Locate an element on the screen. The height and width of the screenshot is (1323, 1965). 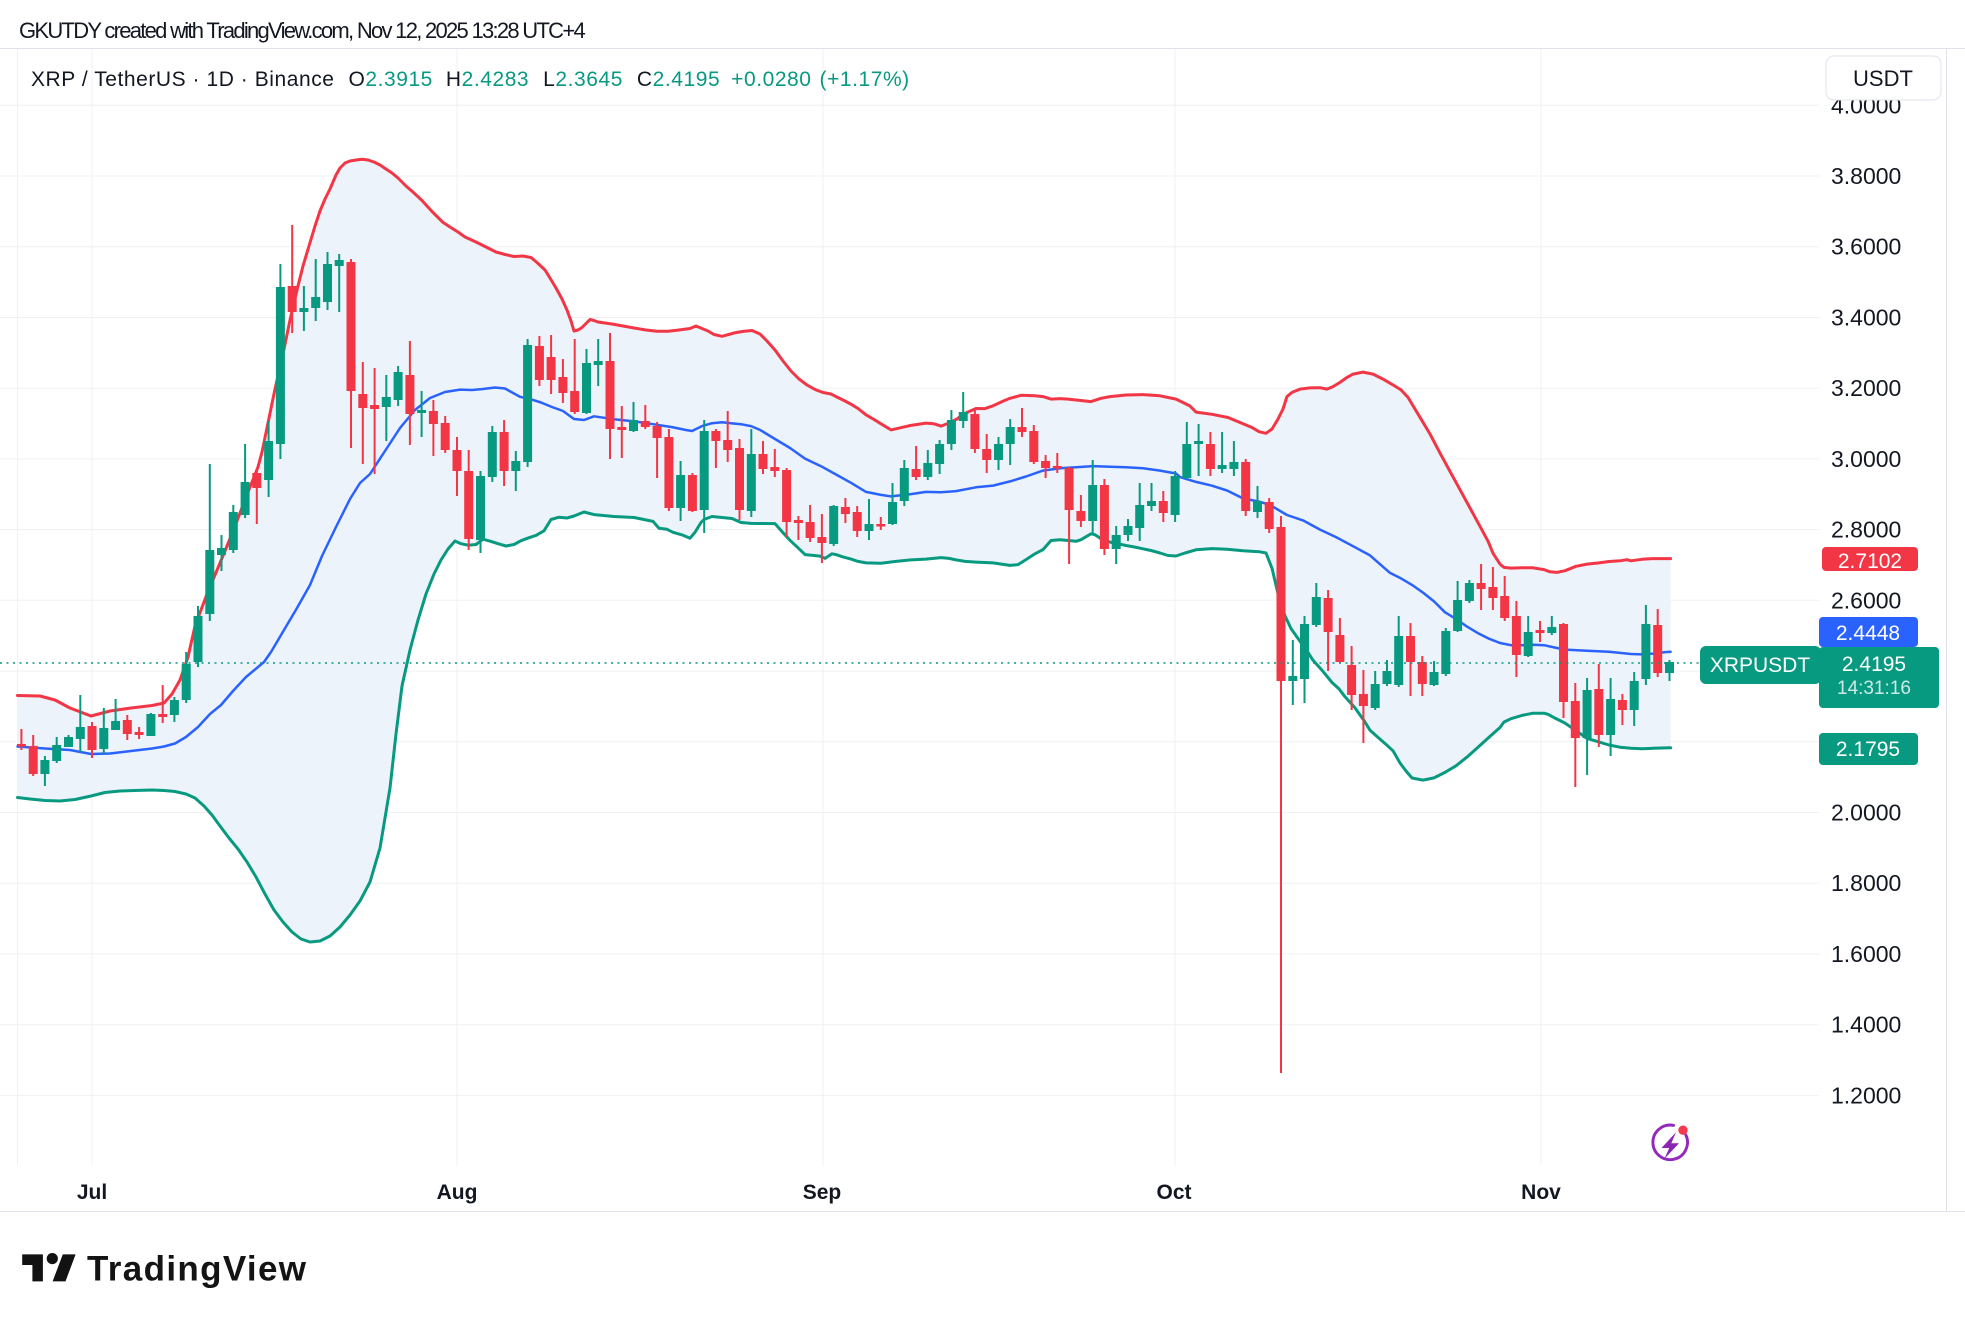
svg-text: USDT is located at coordinates (1883, 78).